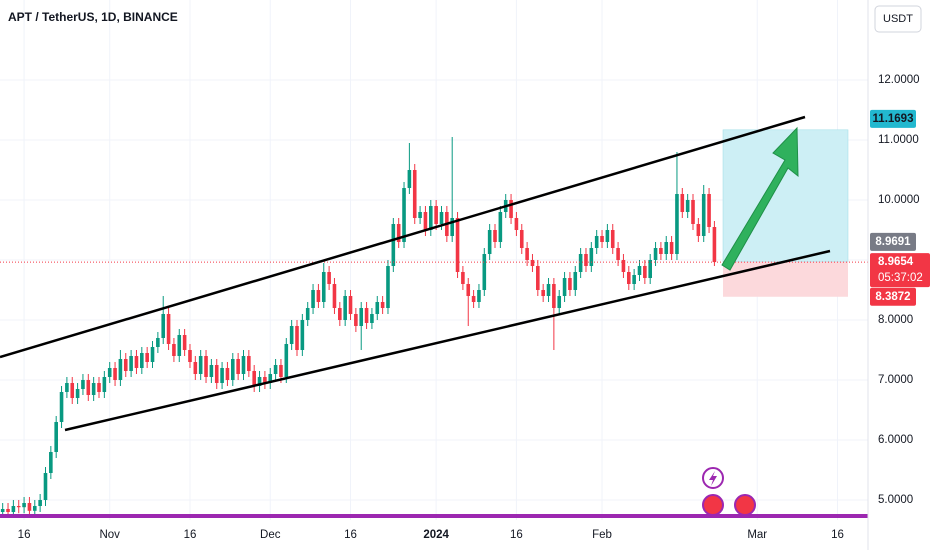 This screenshot has height=550, width=932. I want to click on stop-label-box, so click(893, 296).